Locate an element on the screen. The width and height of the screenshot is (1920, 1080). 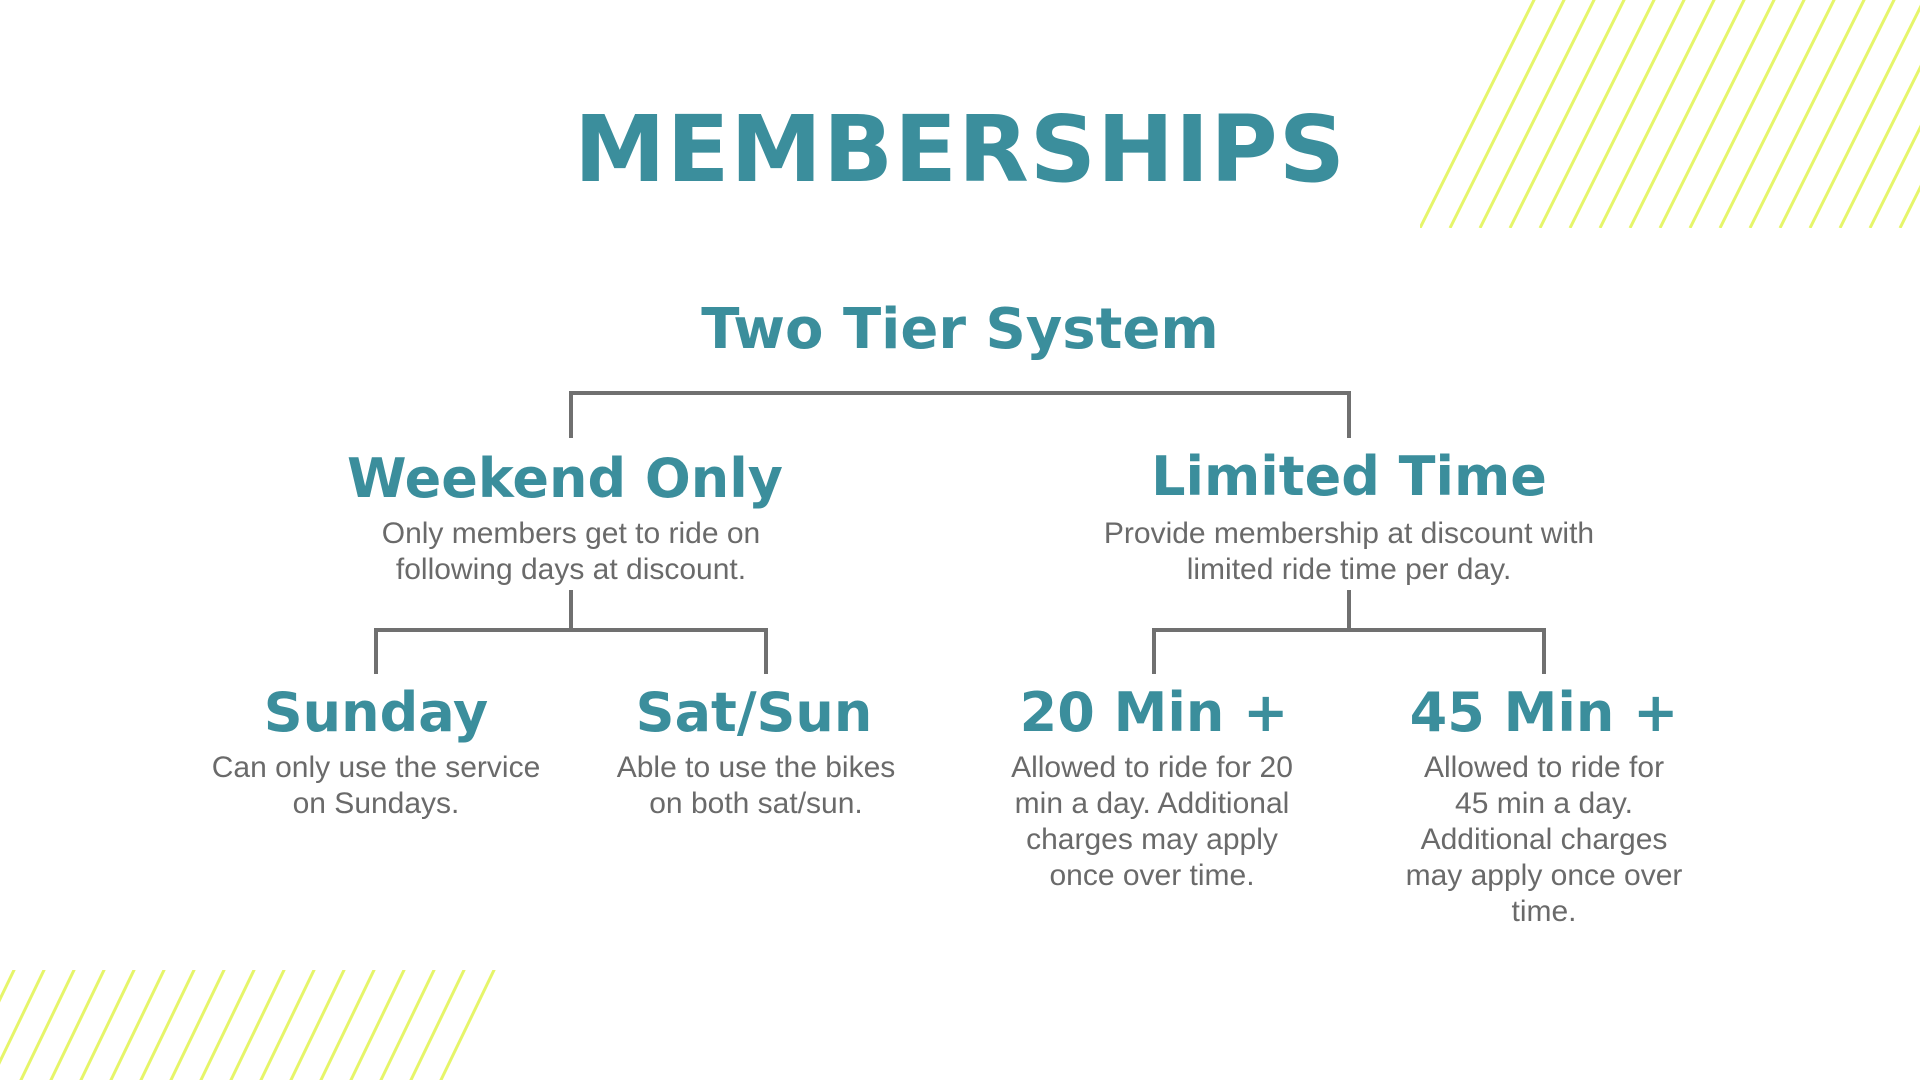
desc-line: charges may apply is located at coordinates (1152, 839).